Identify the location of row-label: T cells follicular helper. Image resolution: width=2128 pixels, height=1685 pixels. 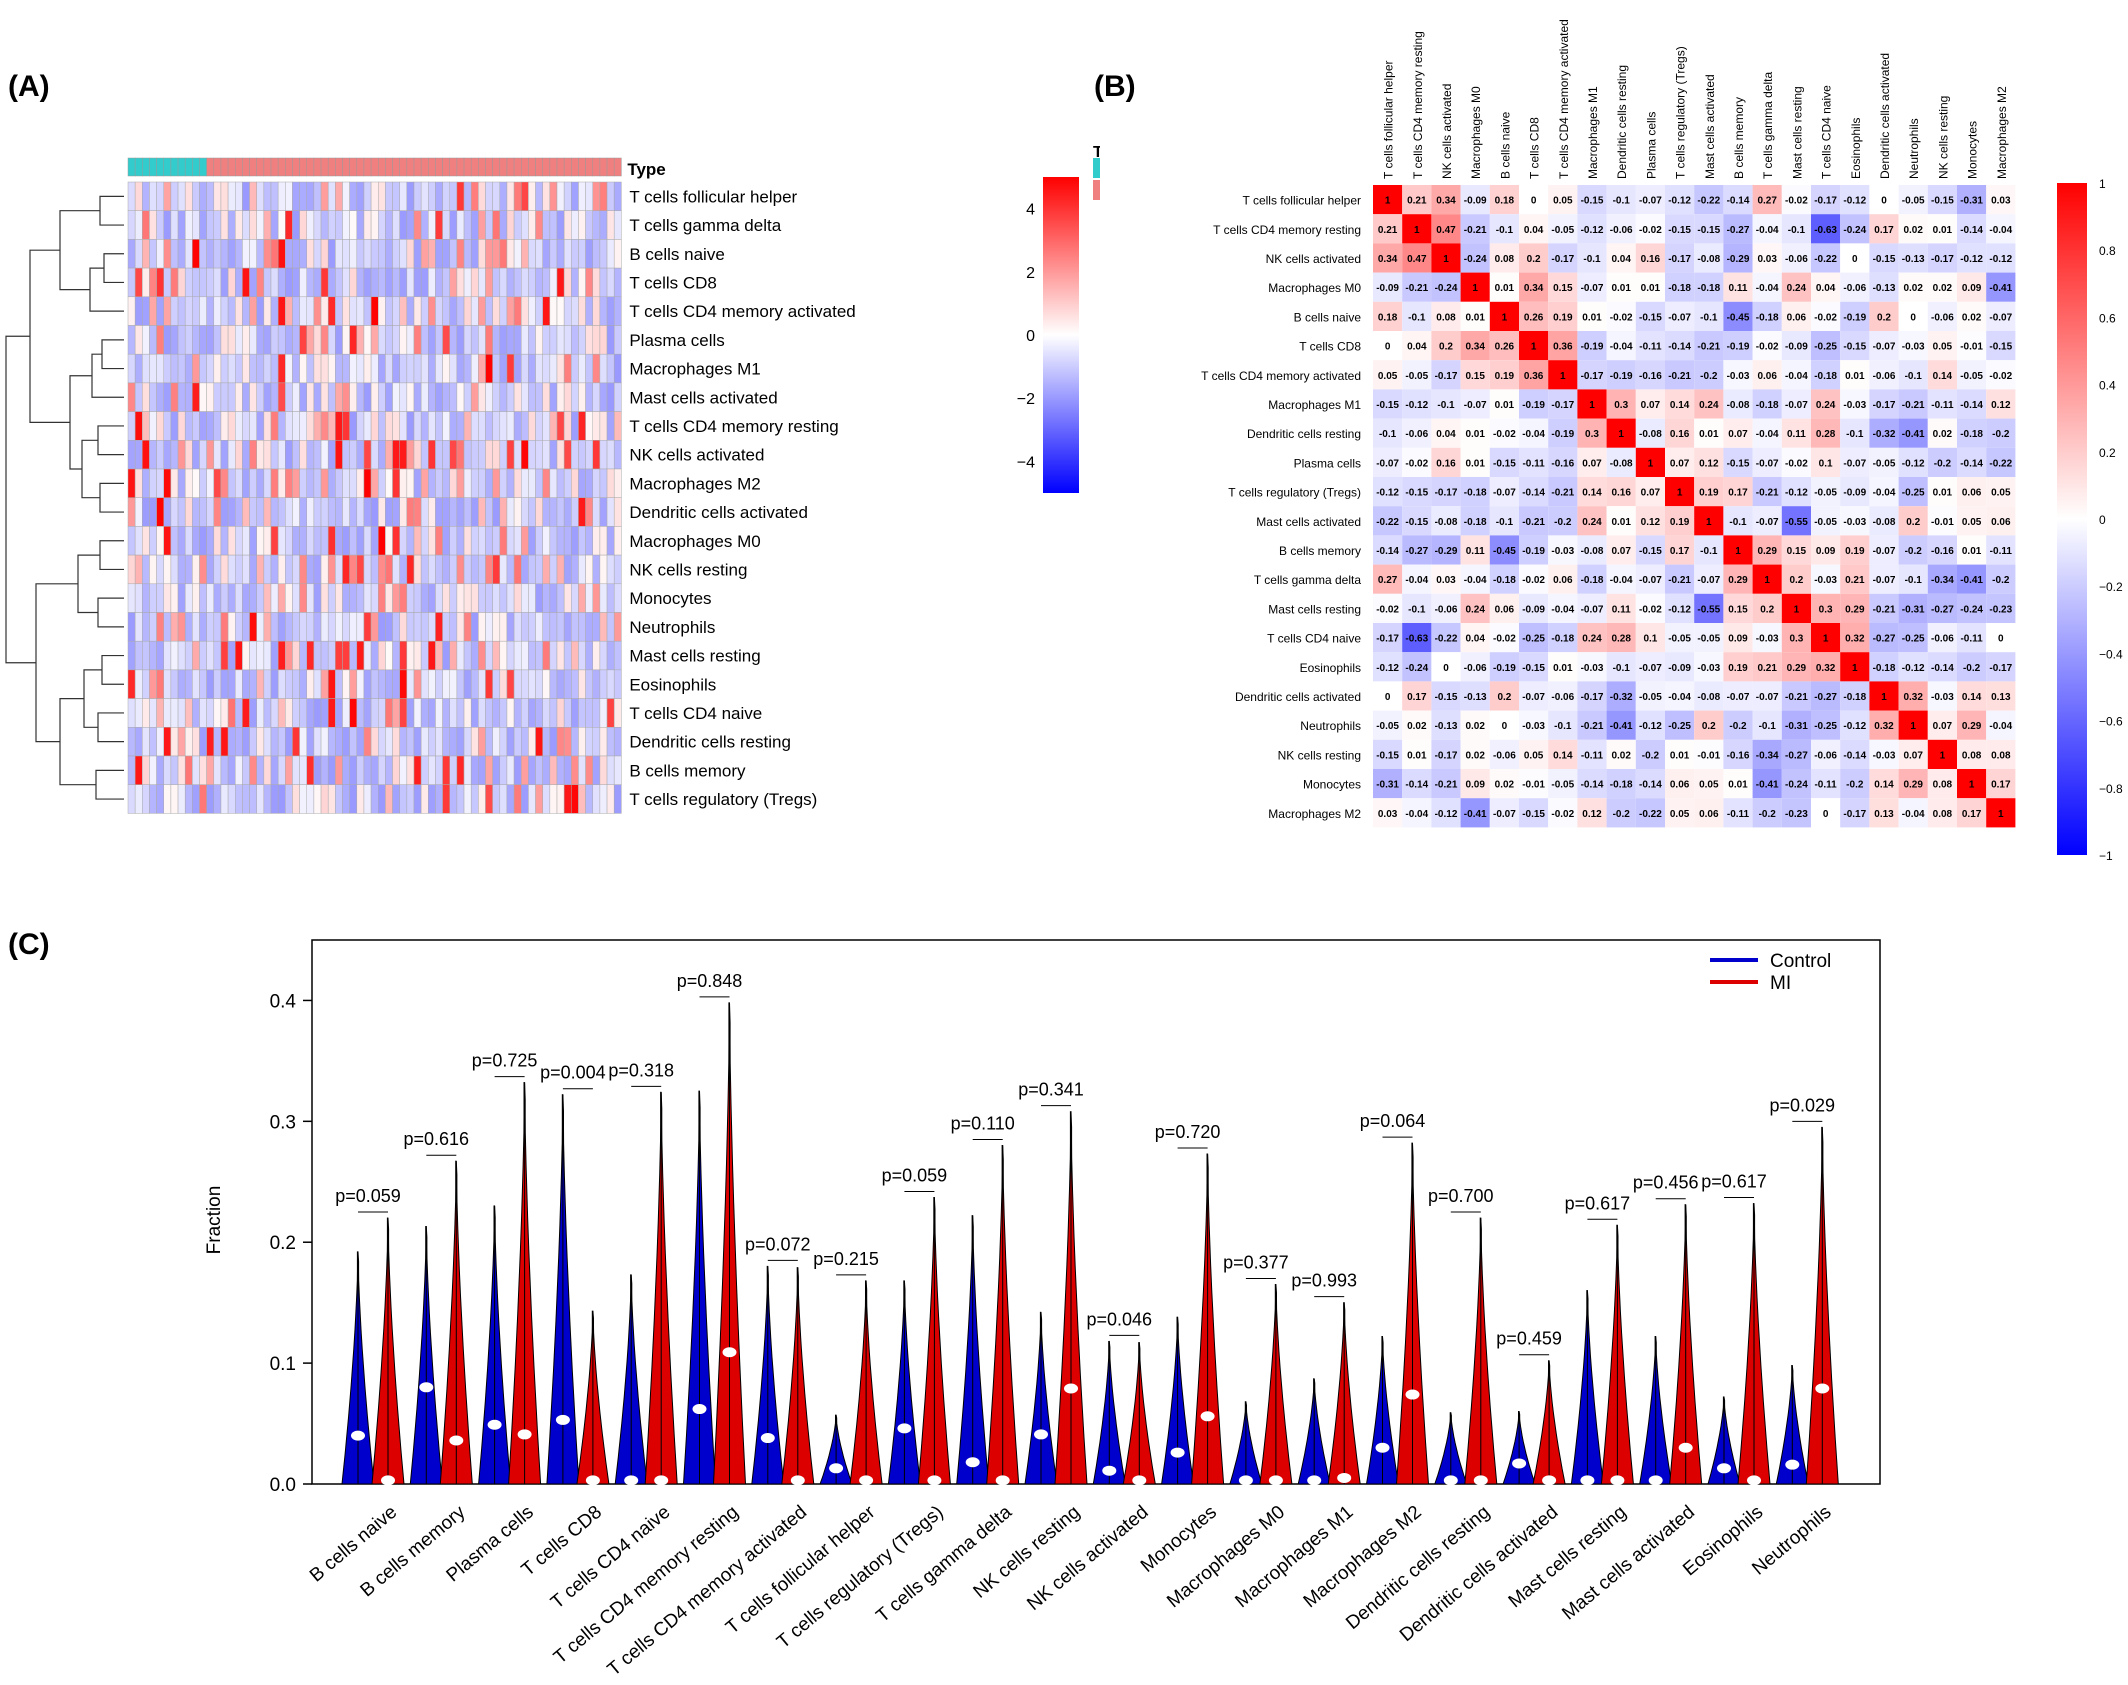
(713, 196).